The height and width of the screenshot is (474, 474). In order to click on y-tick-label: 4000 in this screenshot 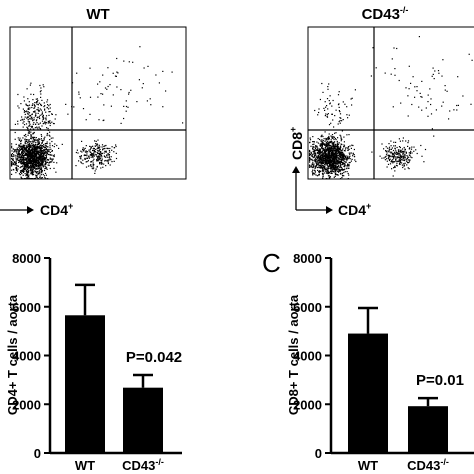, I will do `click(307, 356)`.